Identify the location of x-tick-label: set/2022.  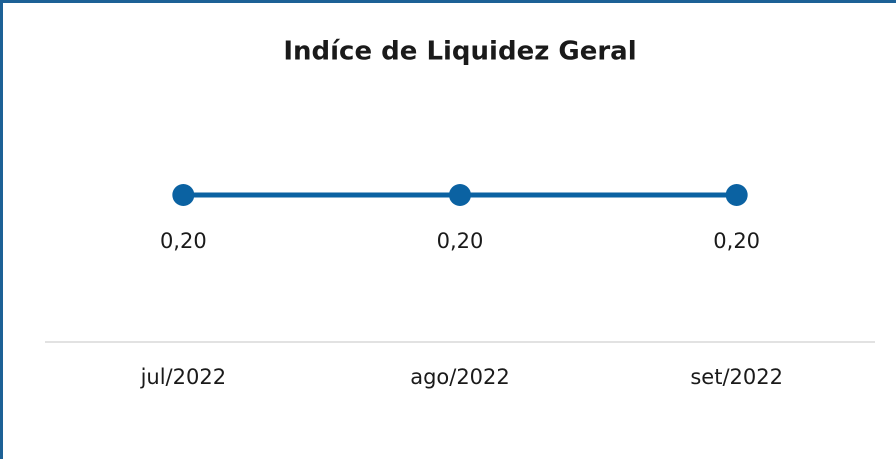
(736, 377).